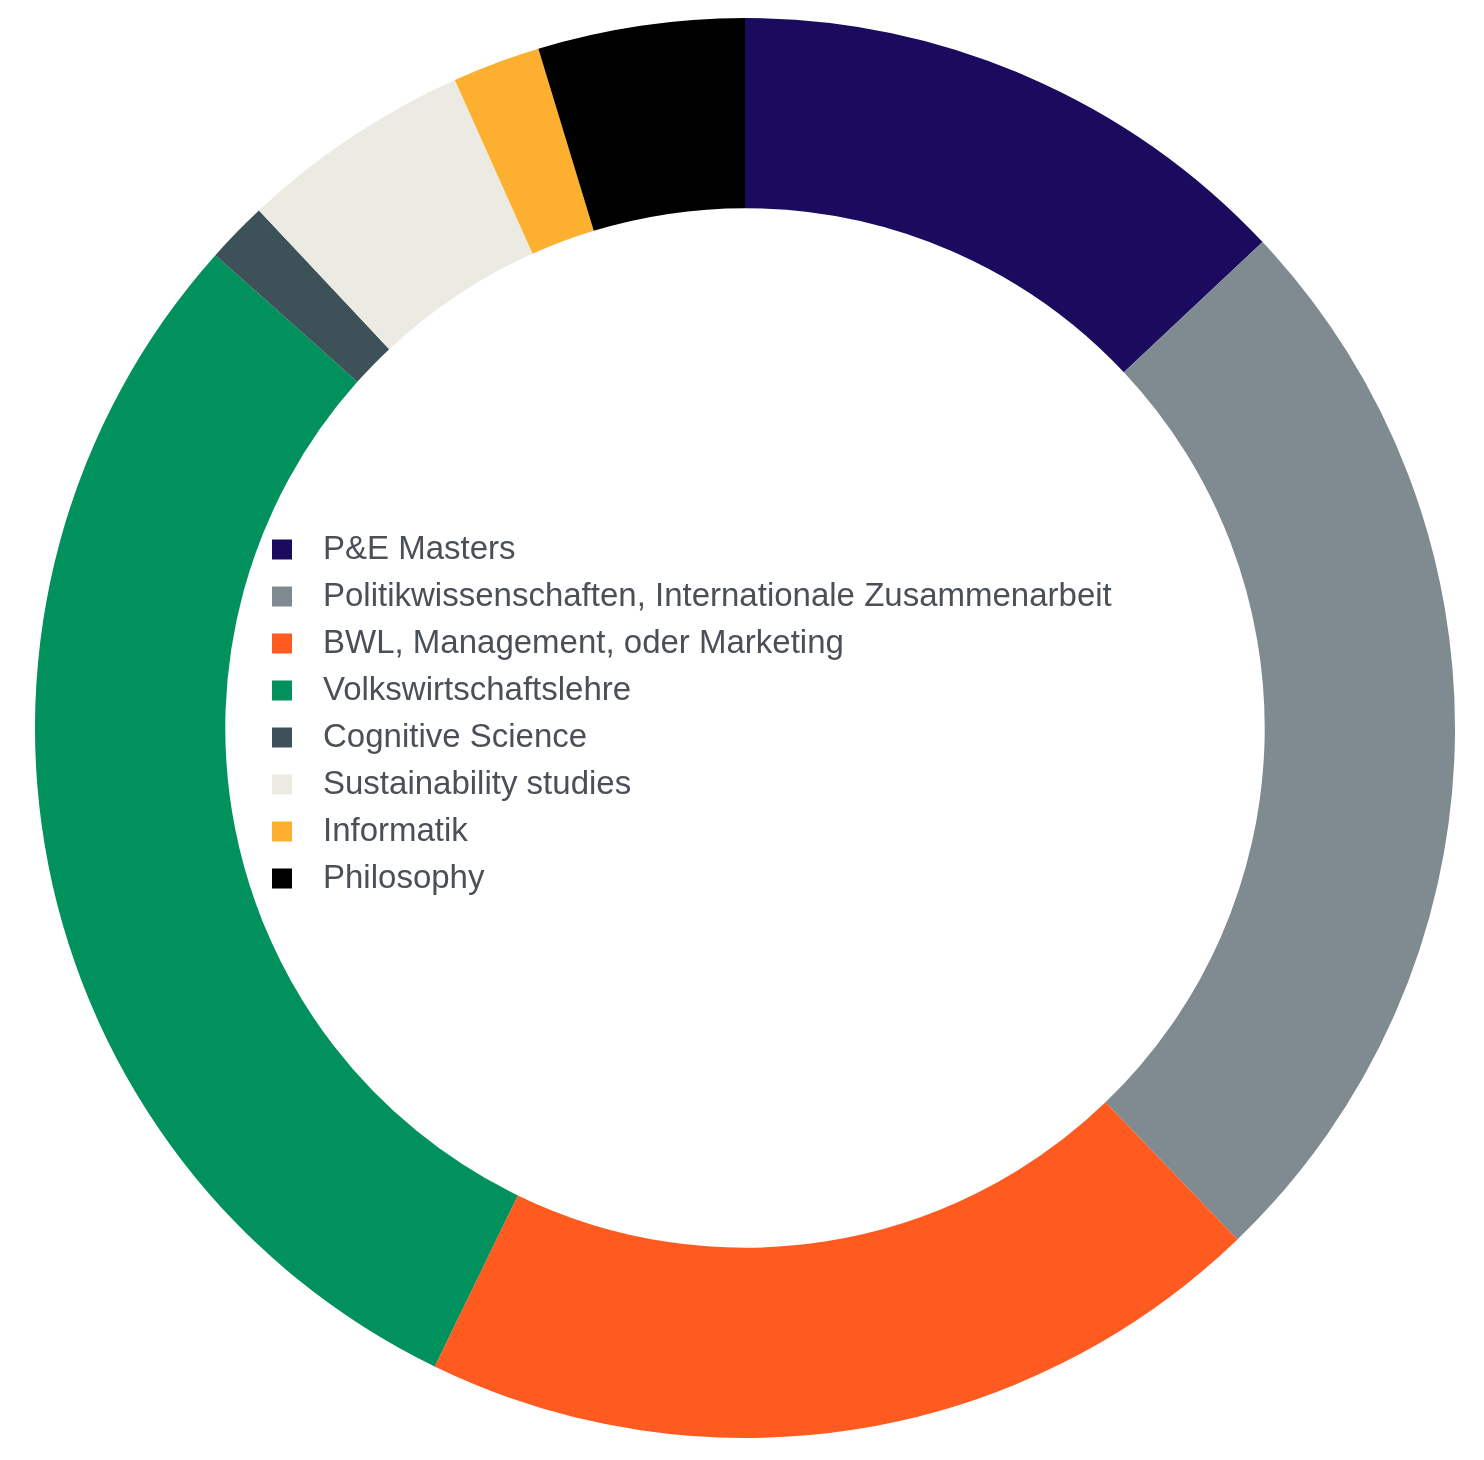 The image size is (1484, 1460). Describe the element at coordinates (477, 782) in the screenshot. I see `legend-label: Sustainability studies` at that location.